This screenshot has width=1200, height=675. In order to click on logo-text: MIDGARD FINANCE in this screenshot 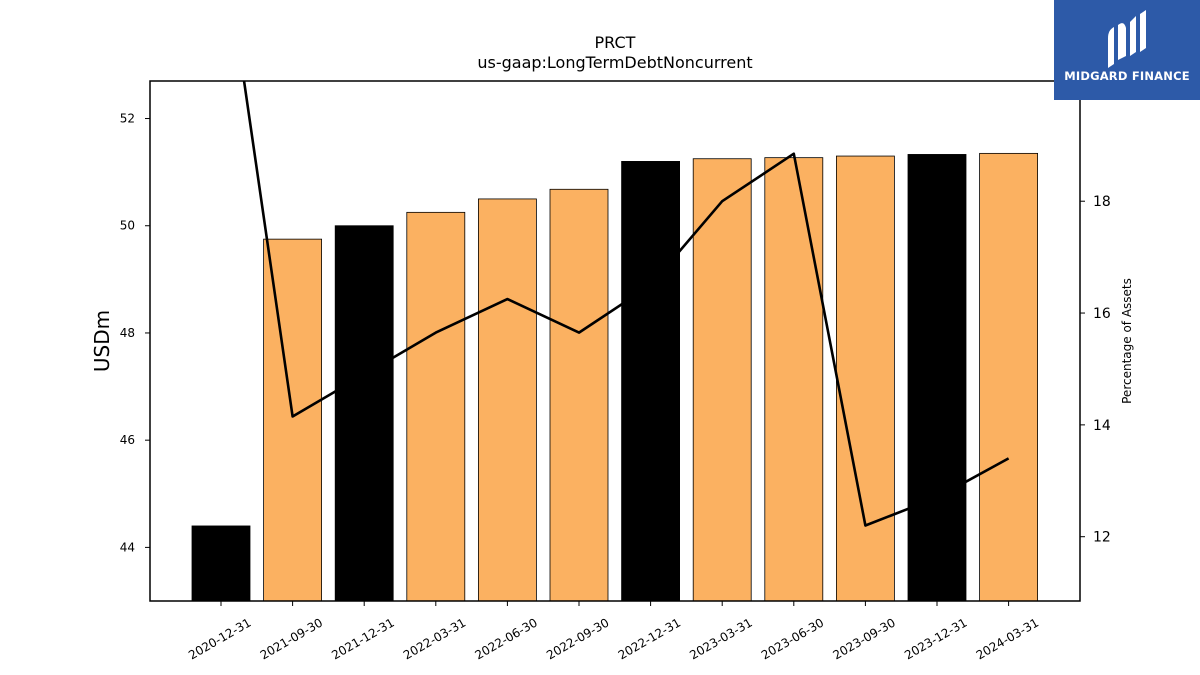, I will do `click(1127, 76)`.